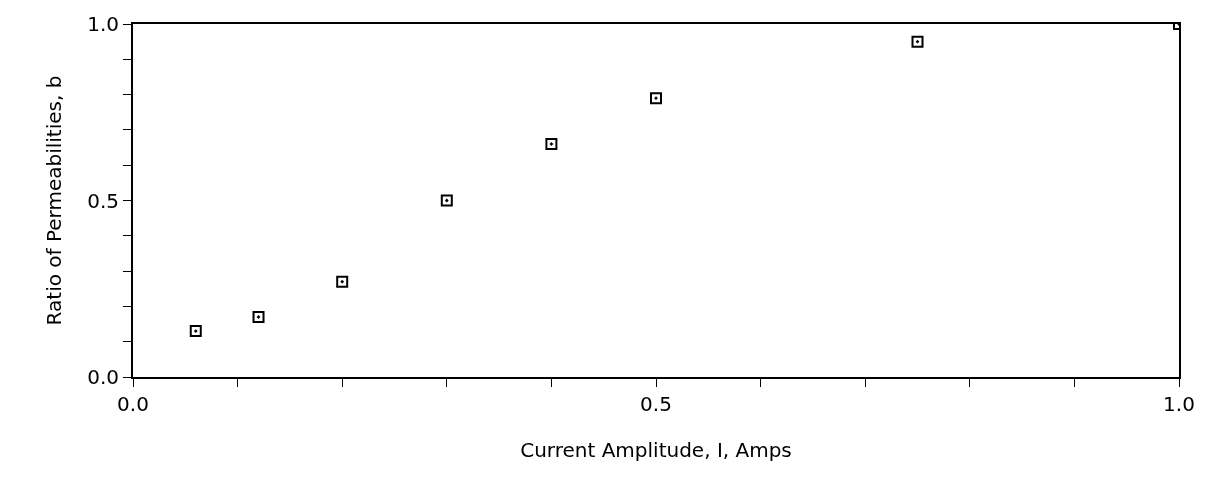 The height and width of the screenshot is (485, 1211). Describe the element at coordinates (54, 200) in the screenshot. I see `y-axis-title: Ratio of Permeabilities, b` at that location.